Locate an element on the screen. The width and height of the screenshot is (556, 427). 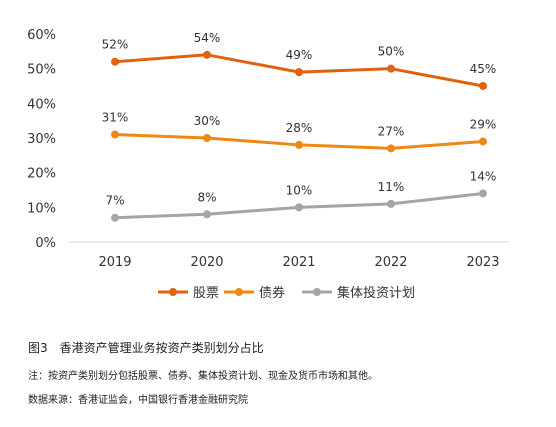
y-tick-label: 40% is located at coordinates (41, 104).